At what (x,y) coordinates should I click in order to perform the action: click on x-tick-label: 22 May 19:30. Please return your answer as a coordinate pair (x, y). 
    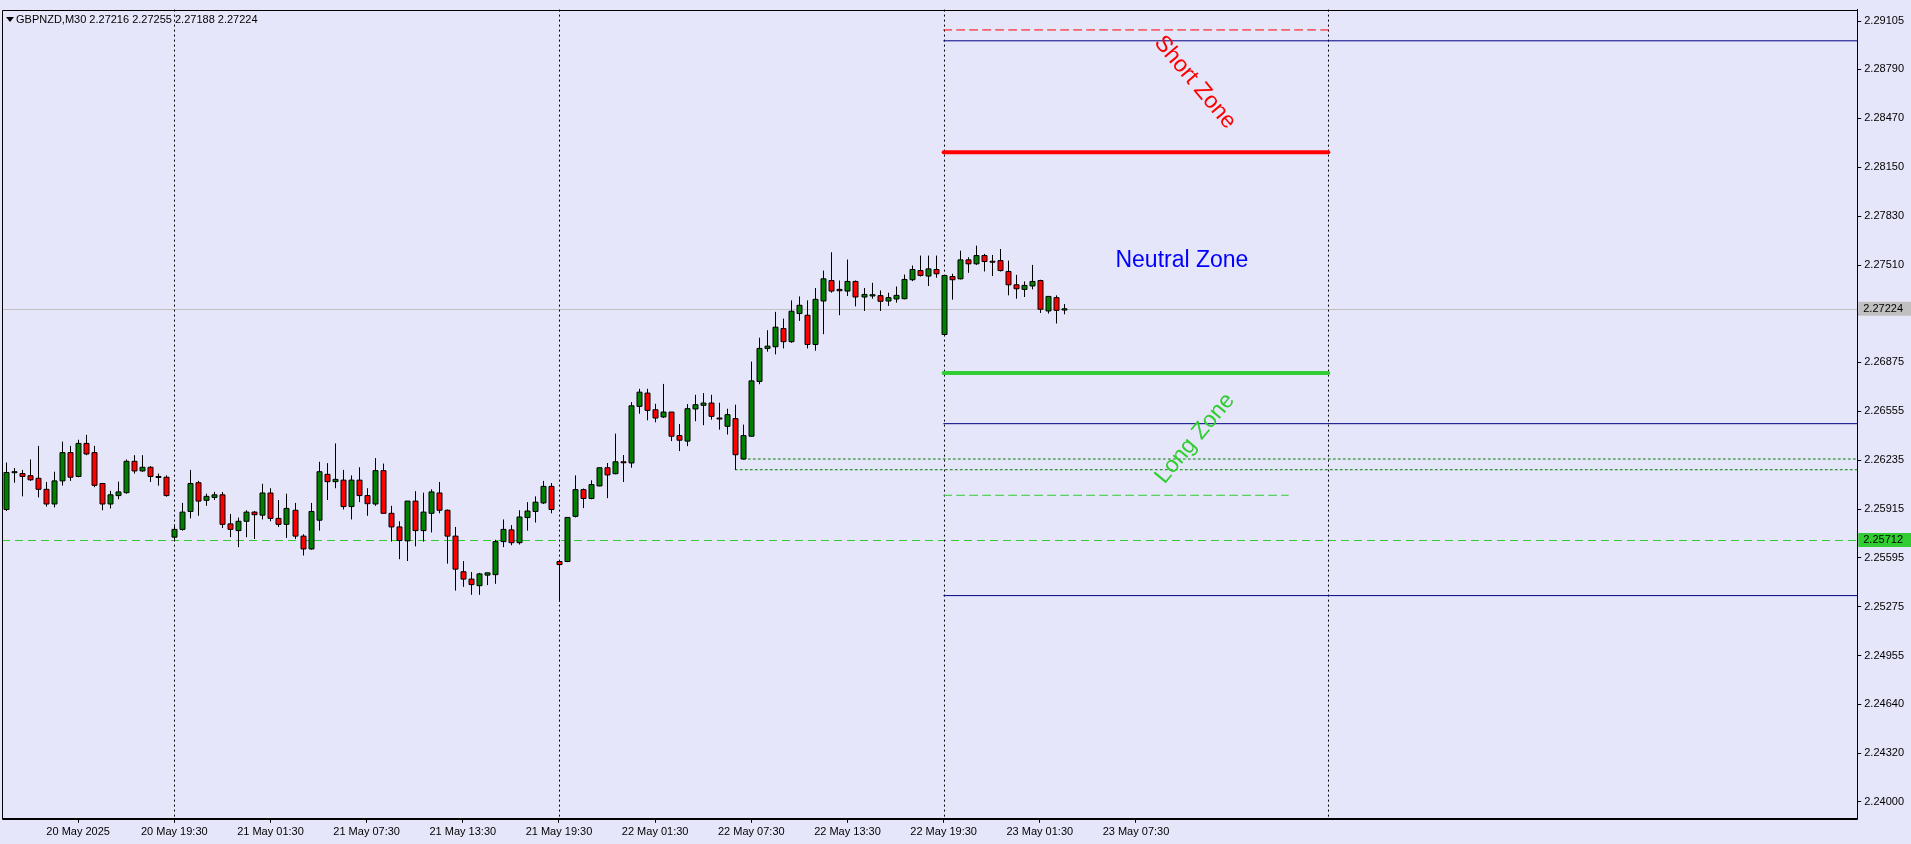
    Looking at the image, I should click on (943, 831).